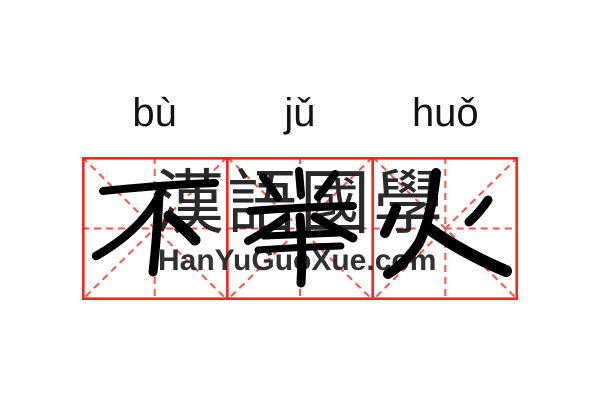 This screenshot has height=400, width=600. What do you see at coordinates (446, 223) in the screenshot?
I see `character-huo` at bounding box center [446, 223].